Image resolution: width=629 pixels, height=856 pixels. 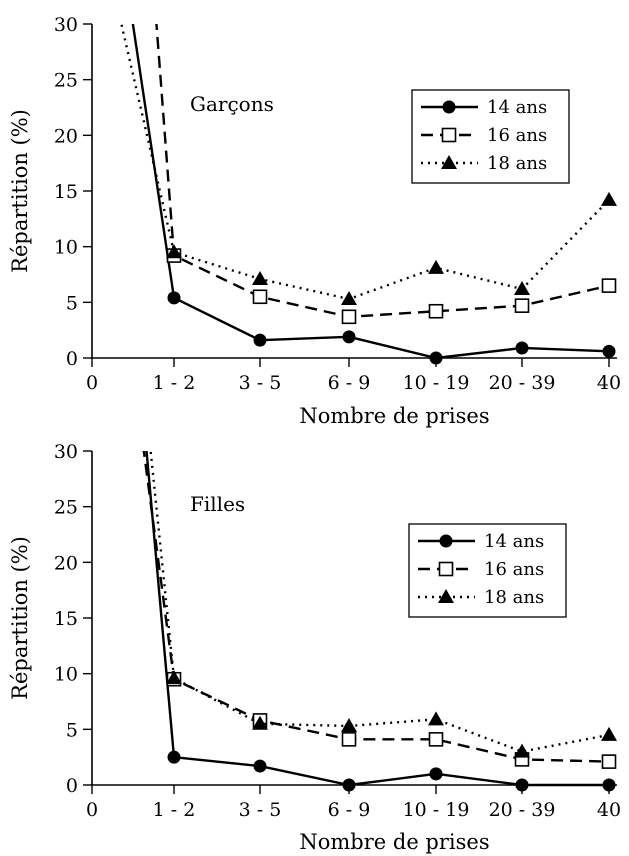 I want to click on panel-label: Filles, so click(x=217, y=504).